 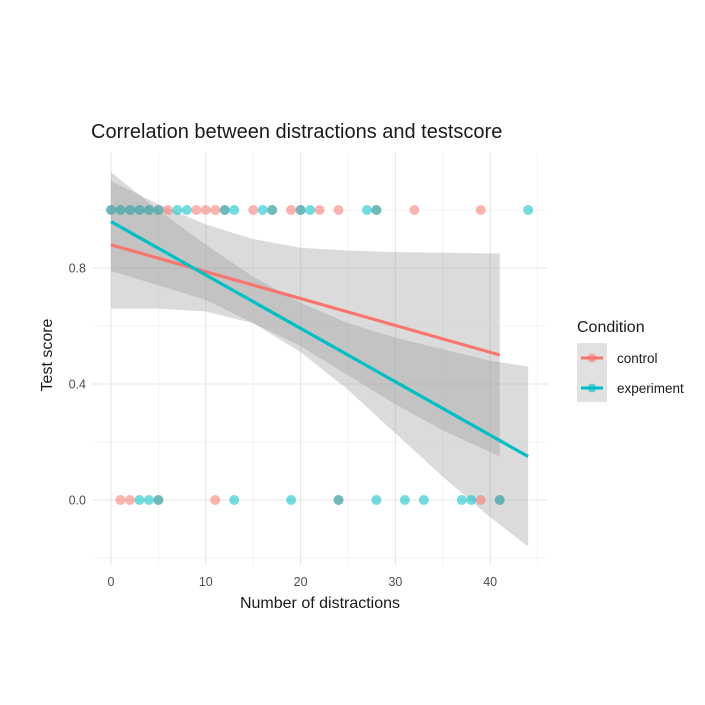 What do you see at coordinates (320, 603) in the screenshot?
I see `x-axis-title: Number of distractions` at bounding box center [320, 603].